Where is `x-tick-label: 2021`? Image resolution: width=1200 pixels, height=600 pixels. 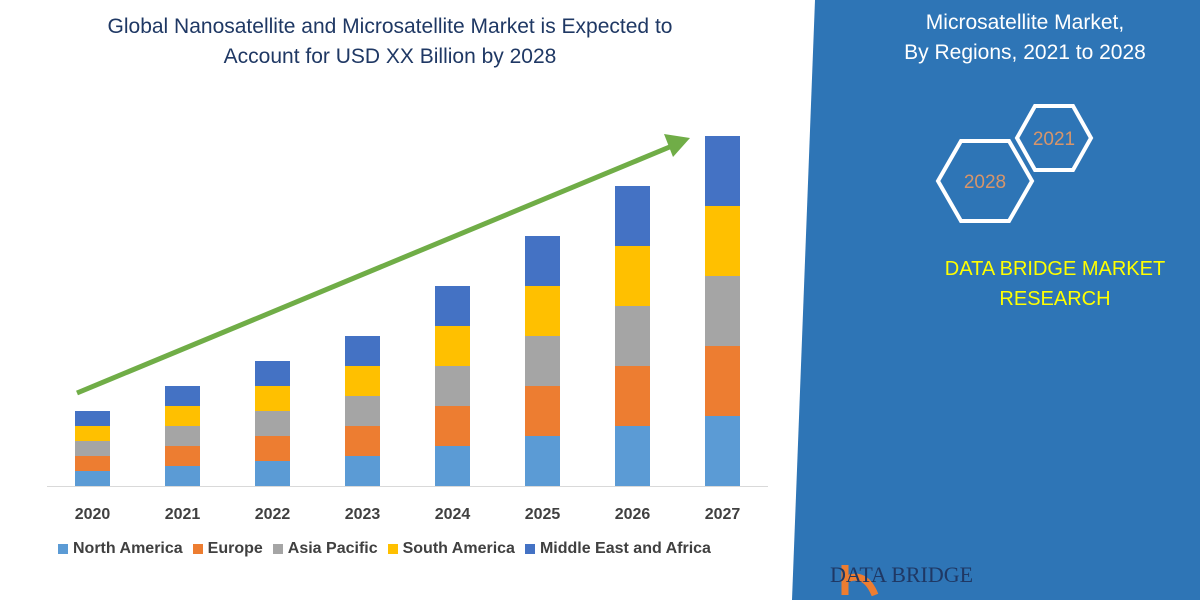 x-tick-label: 2021 is located at coordinates (183, 514).